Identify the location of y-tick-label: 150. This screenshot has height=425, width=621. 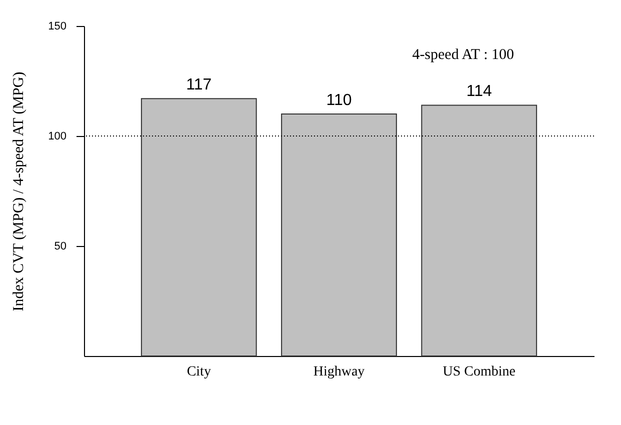
(57, 26).